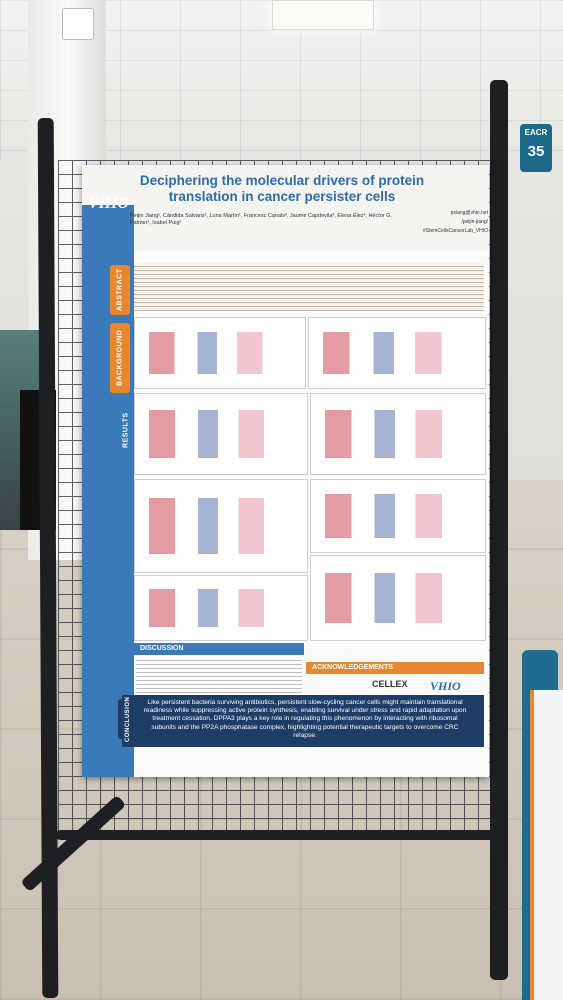  What do you see at coordinates (128, 719) in the screenshot?
I see `section-tab-conclusion: CONCLUSION` at bounding box center [128, 719].